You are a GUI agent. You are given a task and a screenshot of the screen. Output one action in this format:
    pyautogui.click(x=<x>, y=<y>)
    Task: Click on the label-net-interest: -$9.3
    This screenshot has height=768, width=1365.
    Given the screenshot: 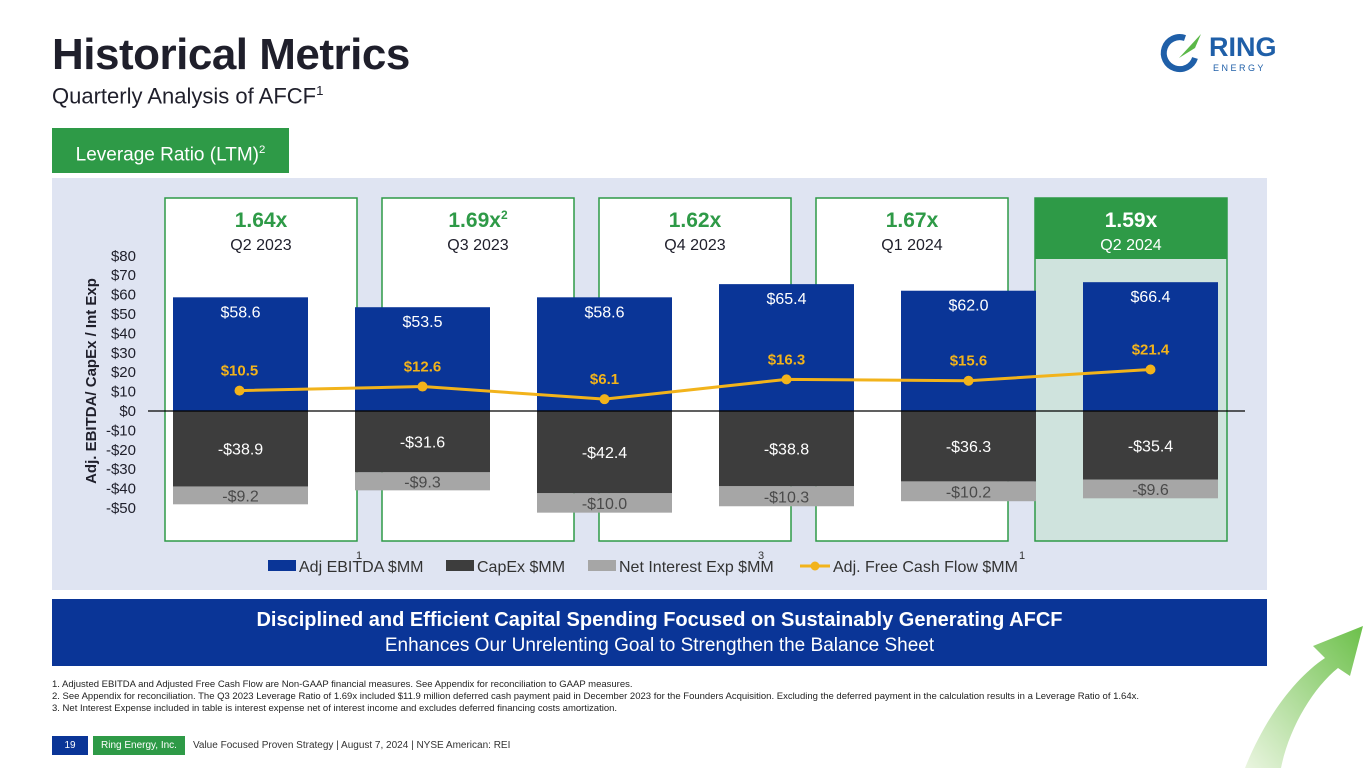 What is the action you would take?
    pyautogui.click(x=422, y=482)
    